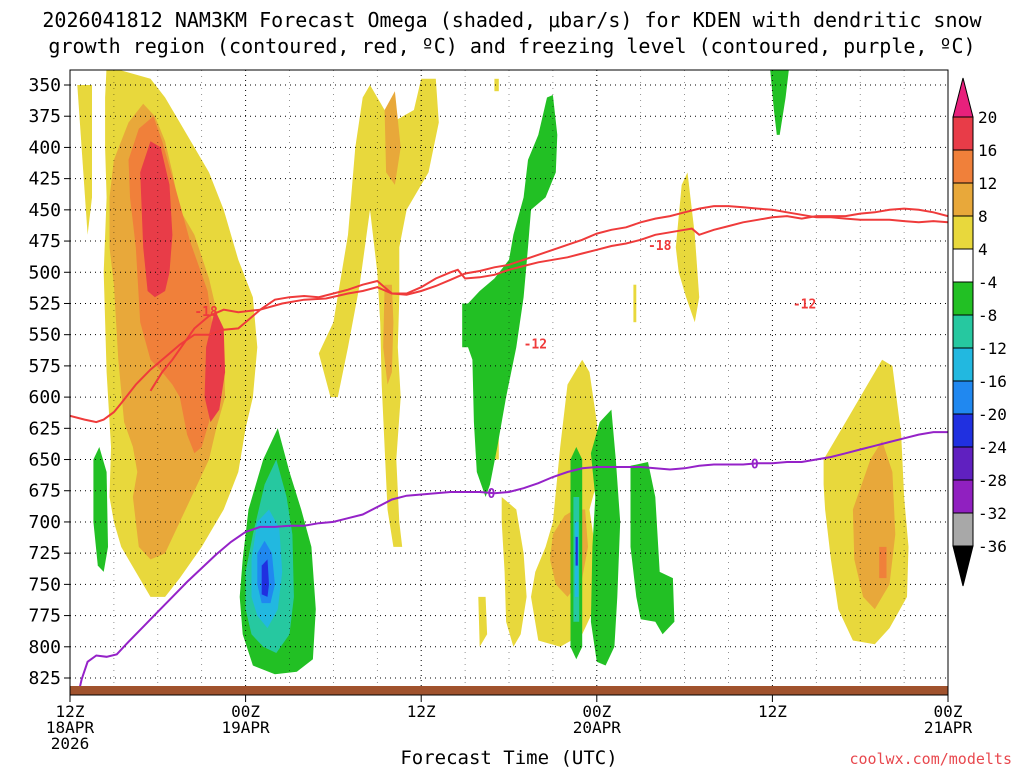 The height and width of the screenshot is (768, 1024). What do you see at coordinates (930, 759) in the screenshot?
I see `credit-text: coolwx.com/modelts` at bounding box center [930, 759].